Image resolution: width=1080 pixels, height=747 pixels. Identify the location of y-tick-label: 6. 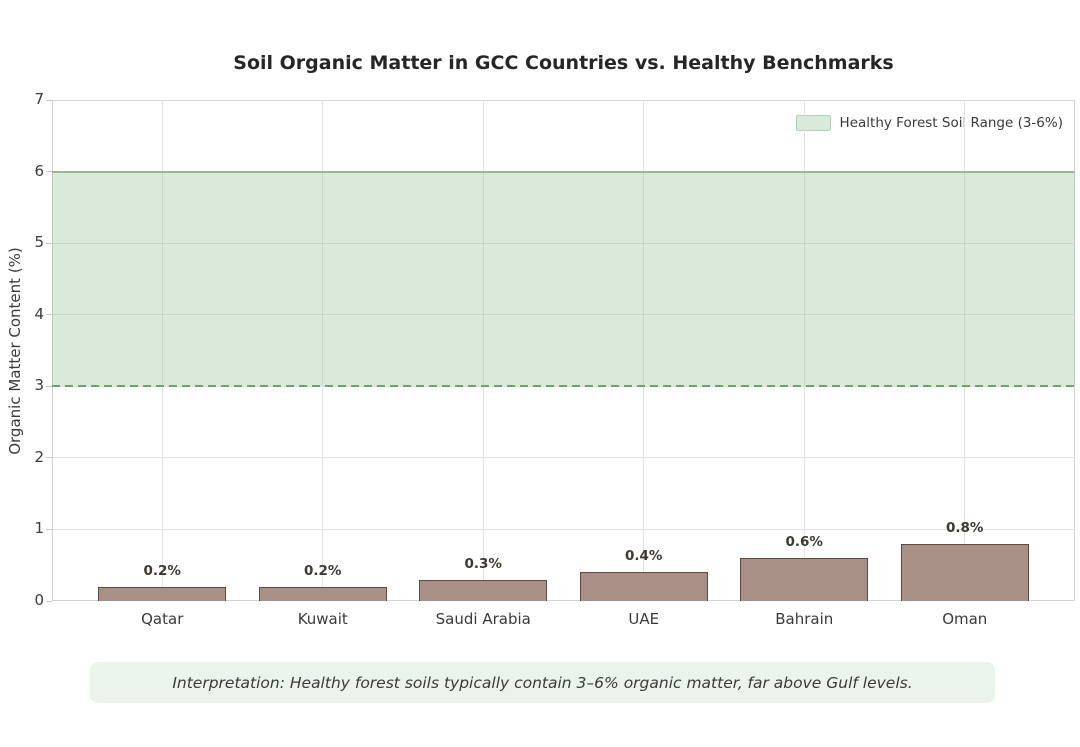
(39, 170).